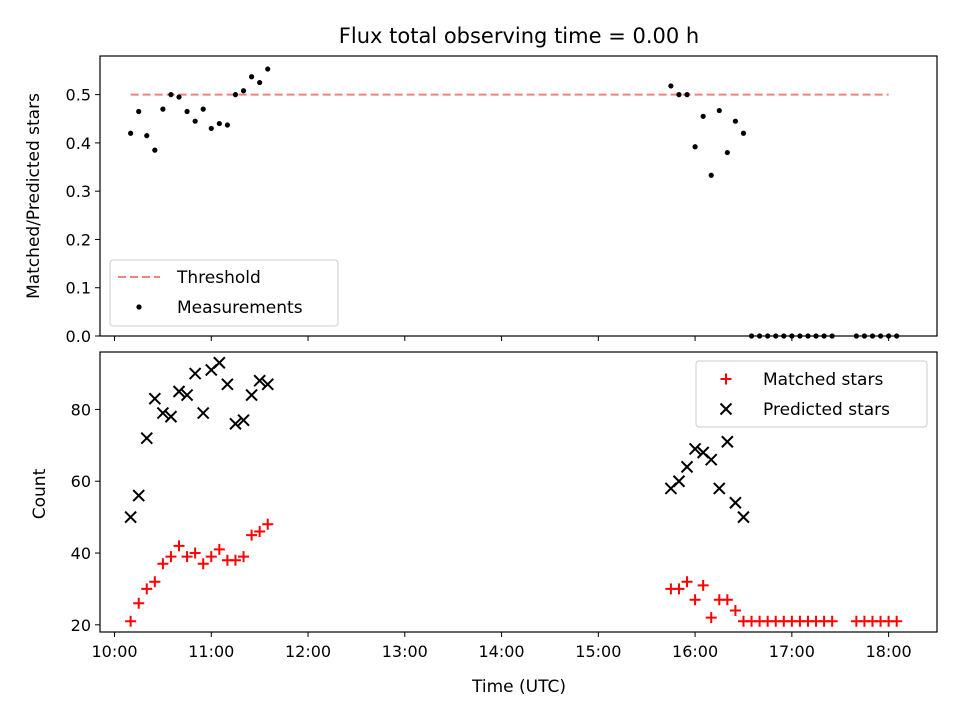 The image size is (960, 720). I want to click on legend-measurements-label: Measurements, so click(240, 308).